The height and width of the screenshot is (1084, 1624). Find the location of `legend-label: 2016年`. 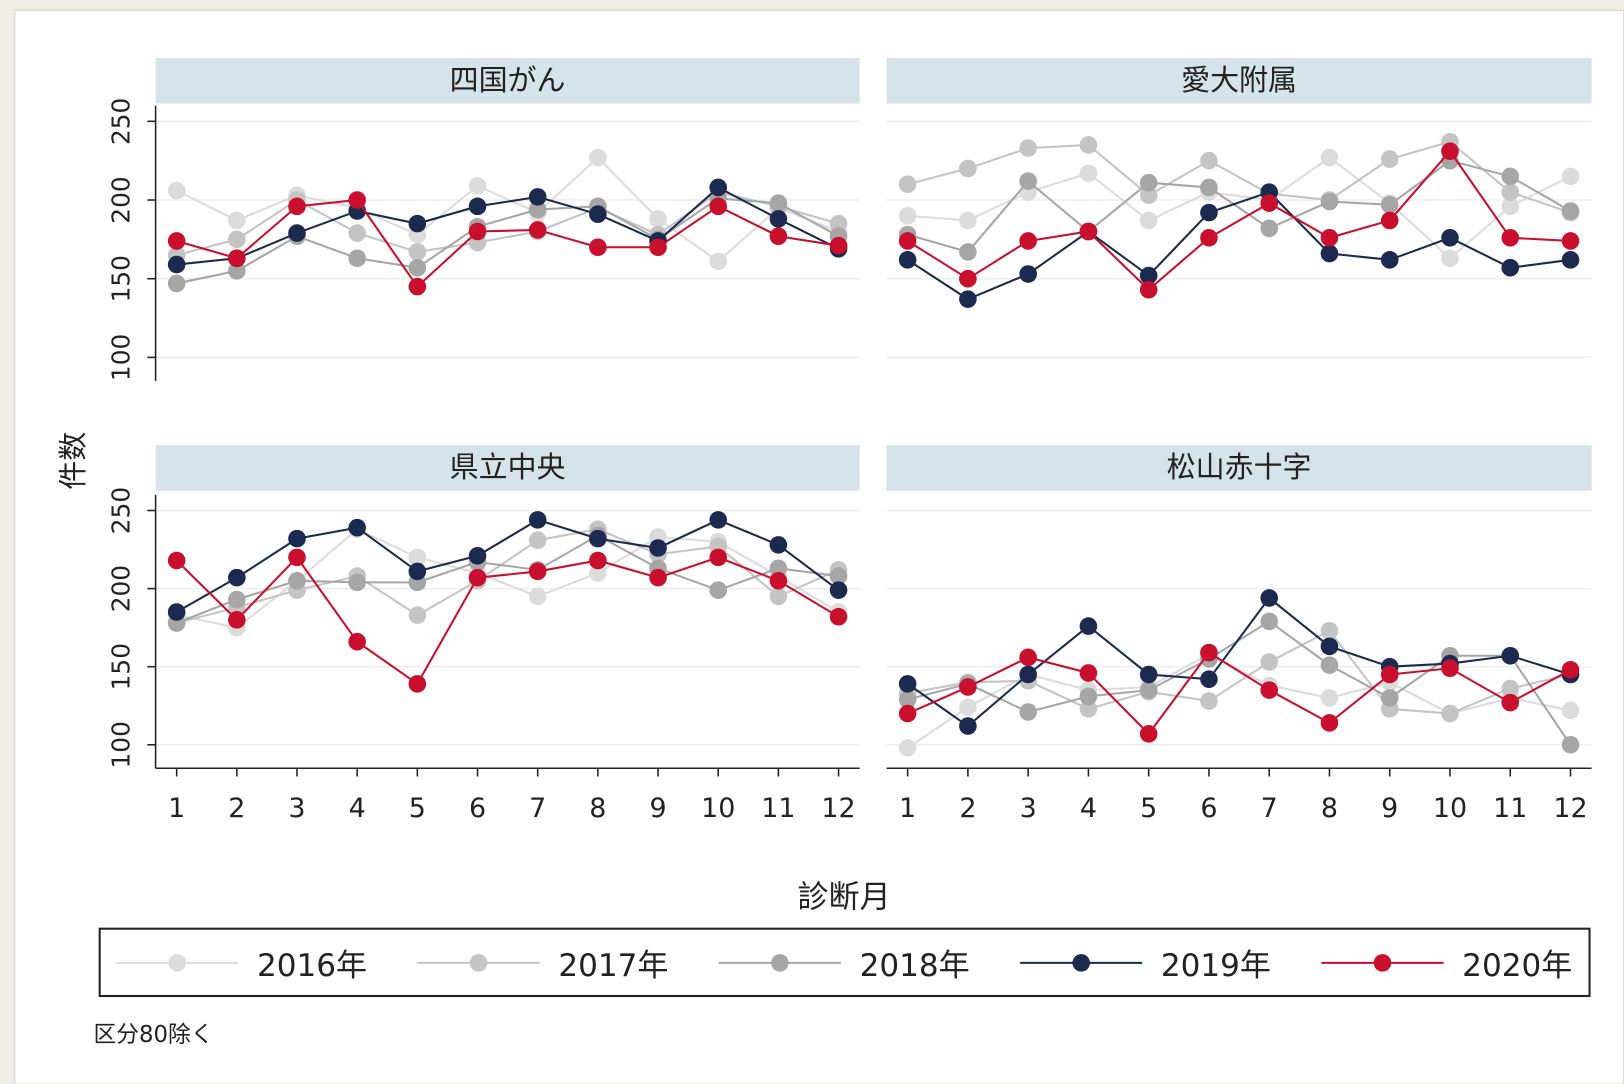

legend-label: 2016年 is located at coordinates (312, 966).